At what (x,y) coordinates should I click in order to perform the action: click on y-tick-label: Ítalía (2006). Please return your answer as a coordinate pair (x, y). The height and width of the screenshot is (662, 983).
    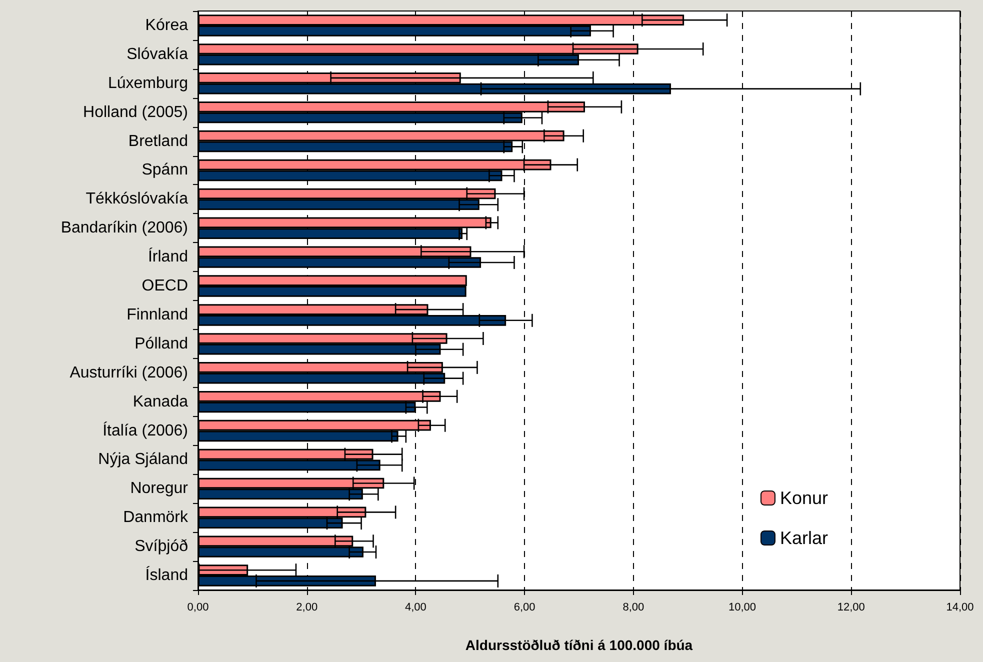
    Looking at the image, I should click on (145, 430).